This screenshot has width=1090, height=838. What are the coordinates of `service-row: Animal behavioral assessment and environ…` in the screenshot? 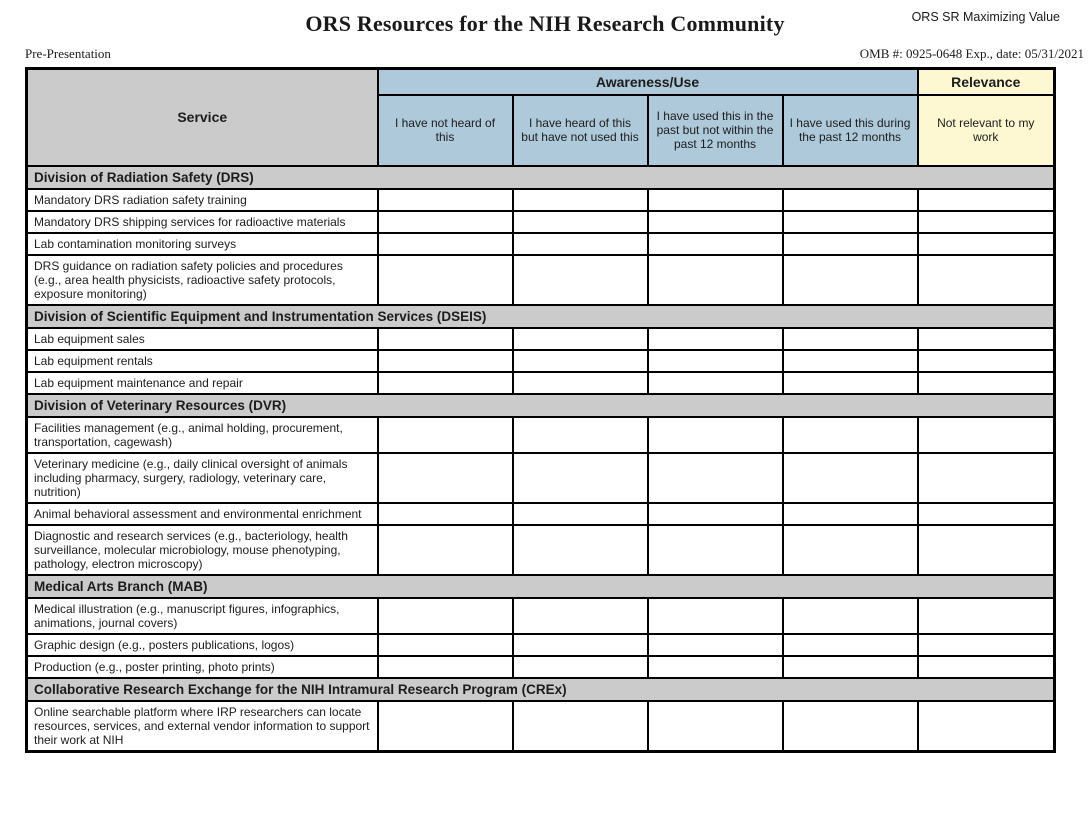 It's located at (540, 513).